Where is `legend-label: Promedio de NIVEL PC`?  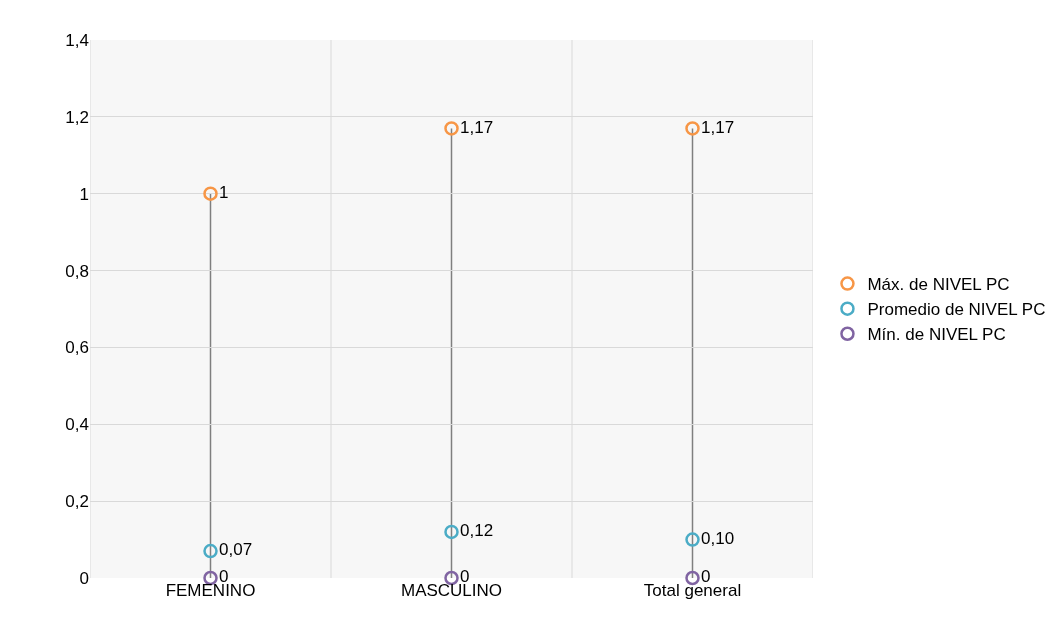
legend-label: Promedio de NIVEL PC is located at coordinates (956, 310).